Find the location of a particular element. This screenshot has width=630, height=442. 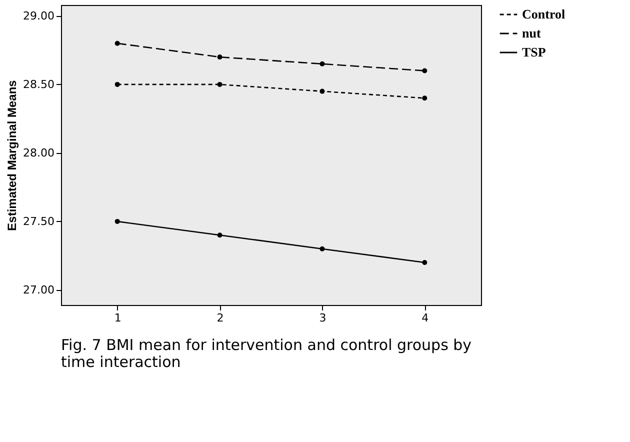

y-tick-label: 28.50 is located at coordinates (38, 84).